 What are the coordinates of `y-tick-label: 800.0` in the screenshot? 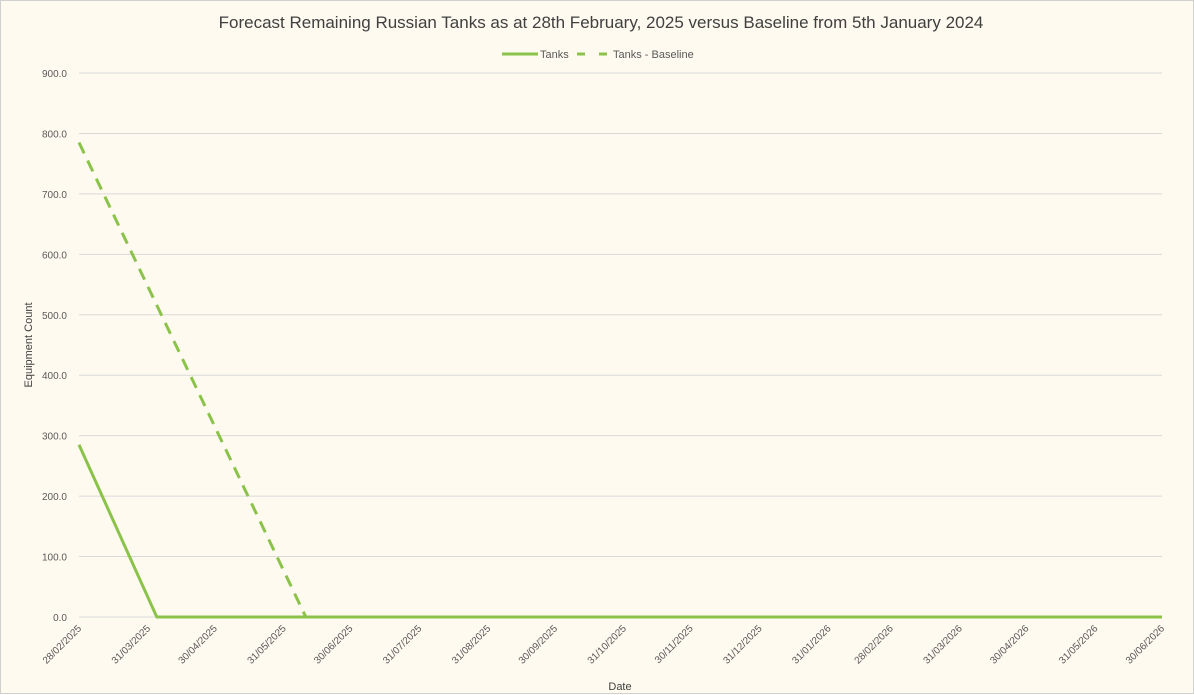 It's located at (54, 134).